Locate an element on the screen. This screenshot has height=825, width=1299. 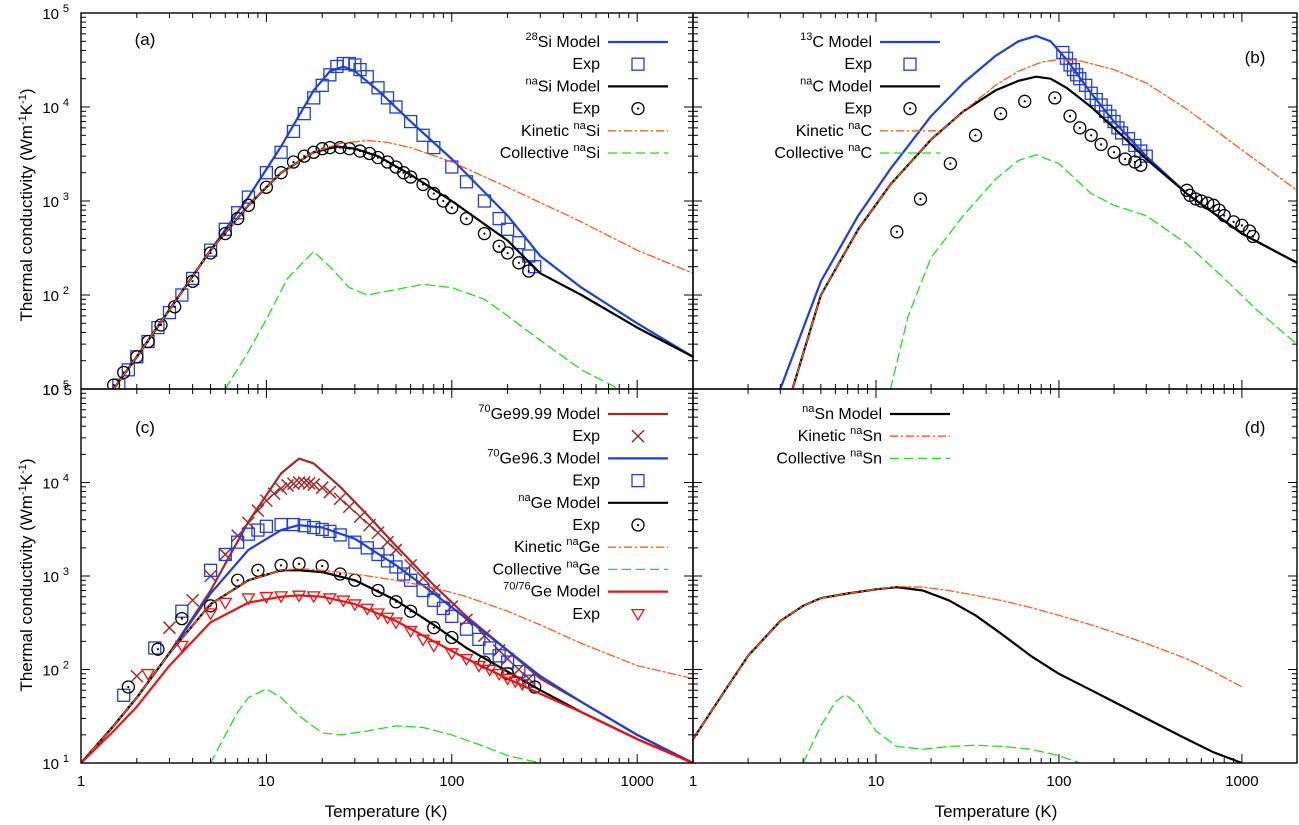
legend-text: Si Model is located at coordinates (569, 42).